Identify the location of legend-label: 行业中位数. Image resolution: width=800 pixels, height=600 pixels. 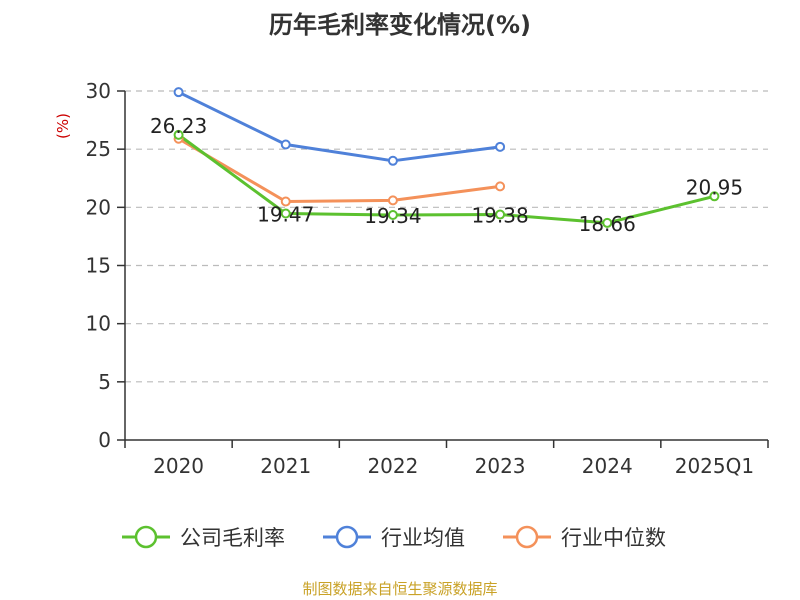
(613, 538).